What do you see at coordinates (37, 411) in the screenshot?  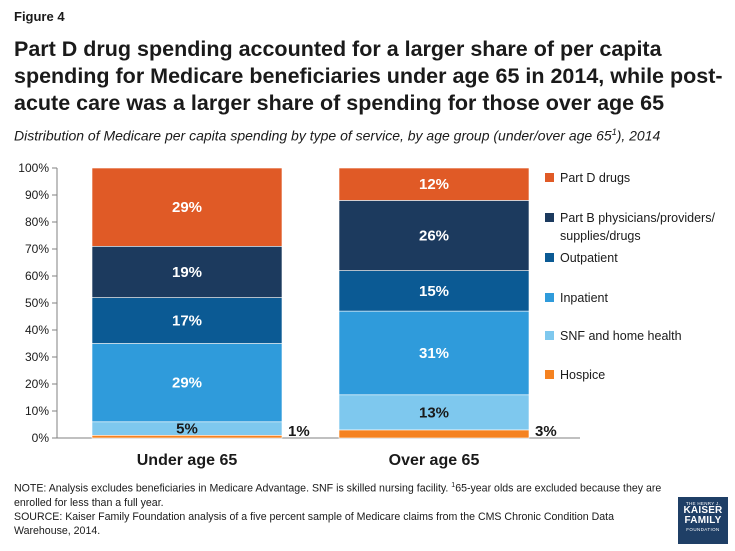 I see `y-tick-label: 10%` at bounding box center [37, 411].